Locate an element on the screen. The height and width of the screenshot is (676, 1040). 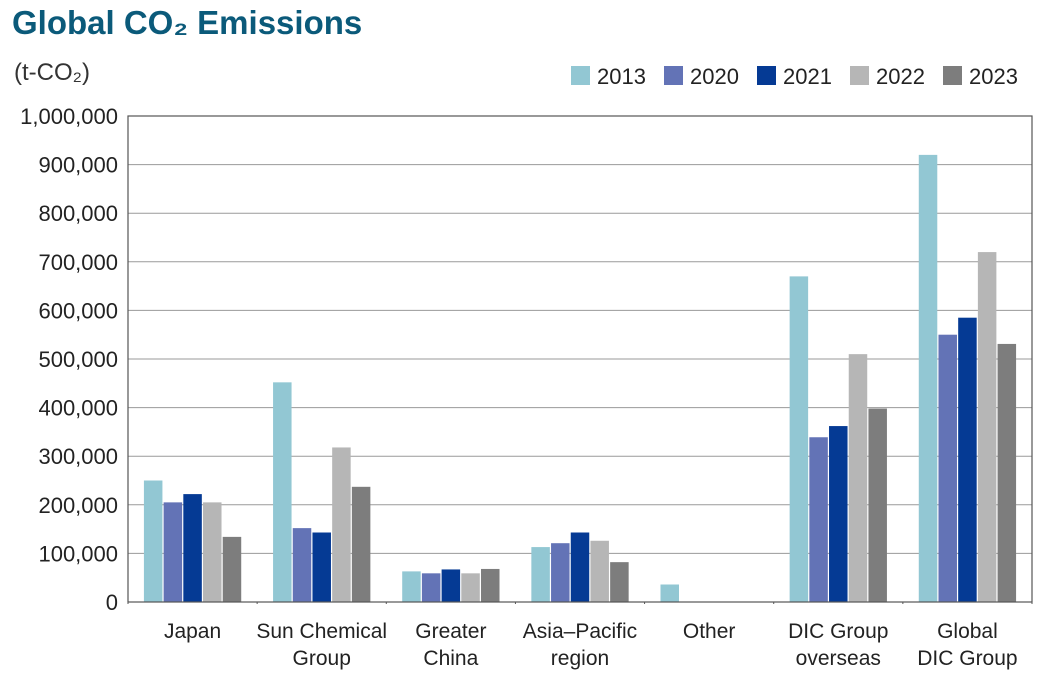
legend-swatch-2023 is located at coordinates (952, 75).